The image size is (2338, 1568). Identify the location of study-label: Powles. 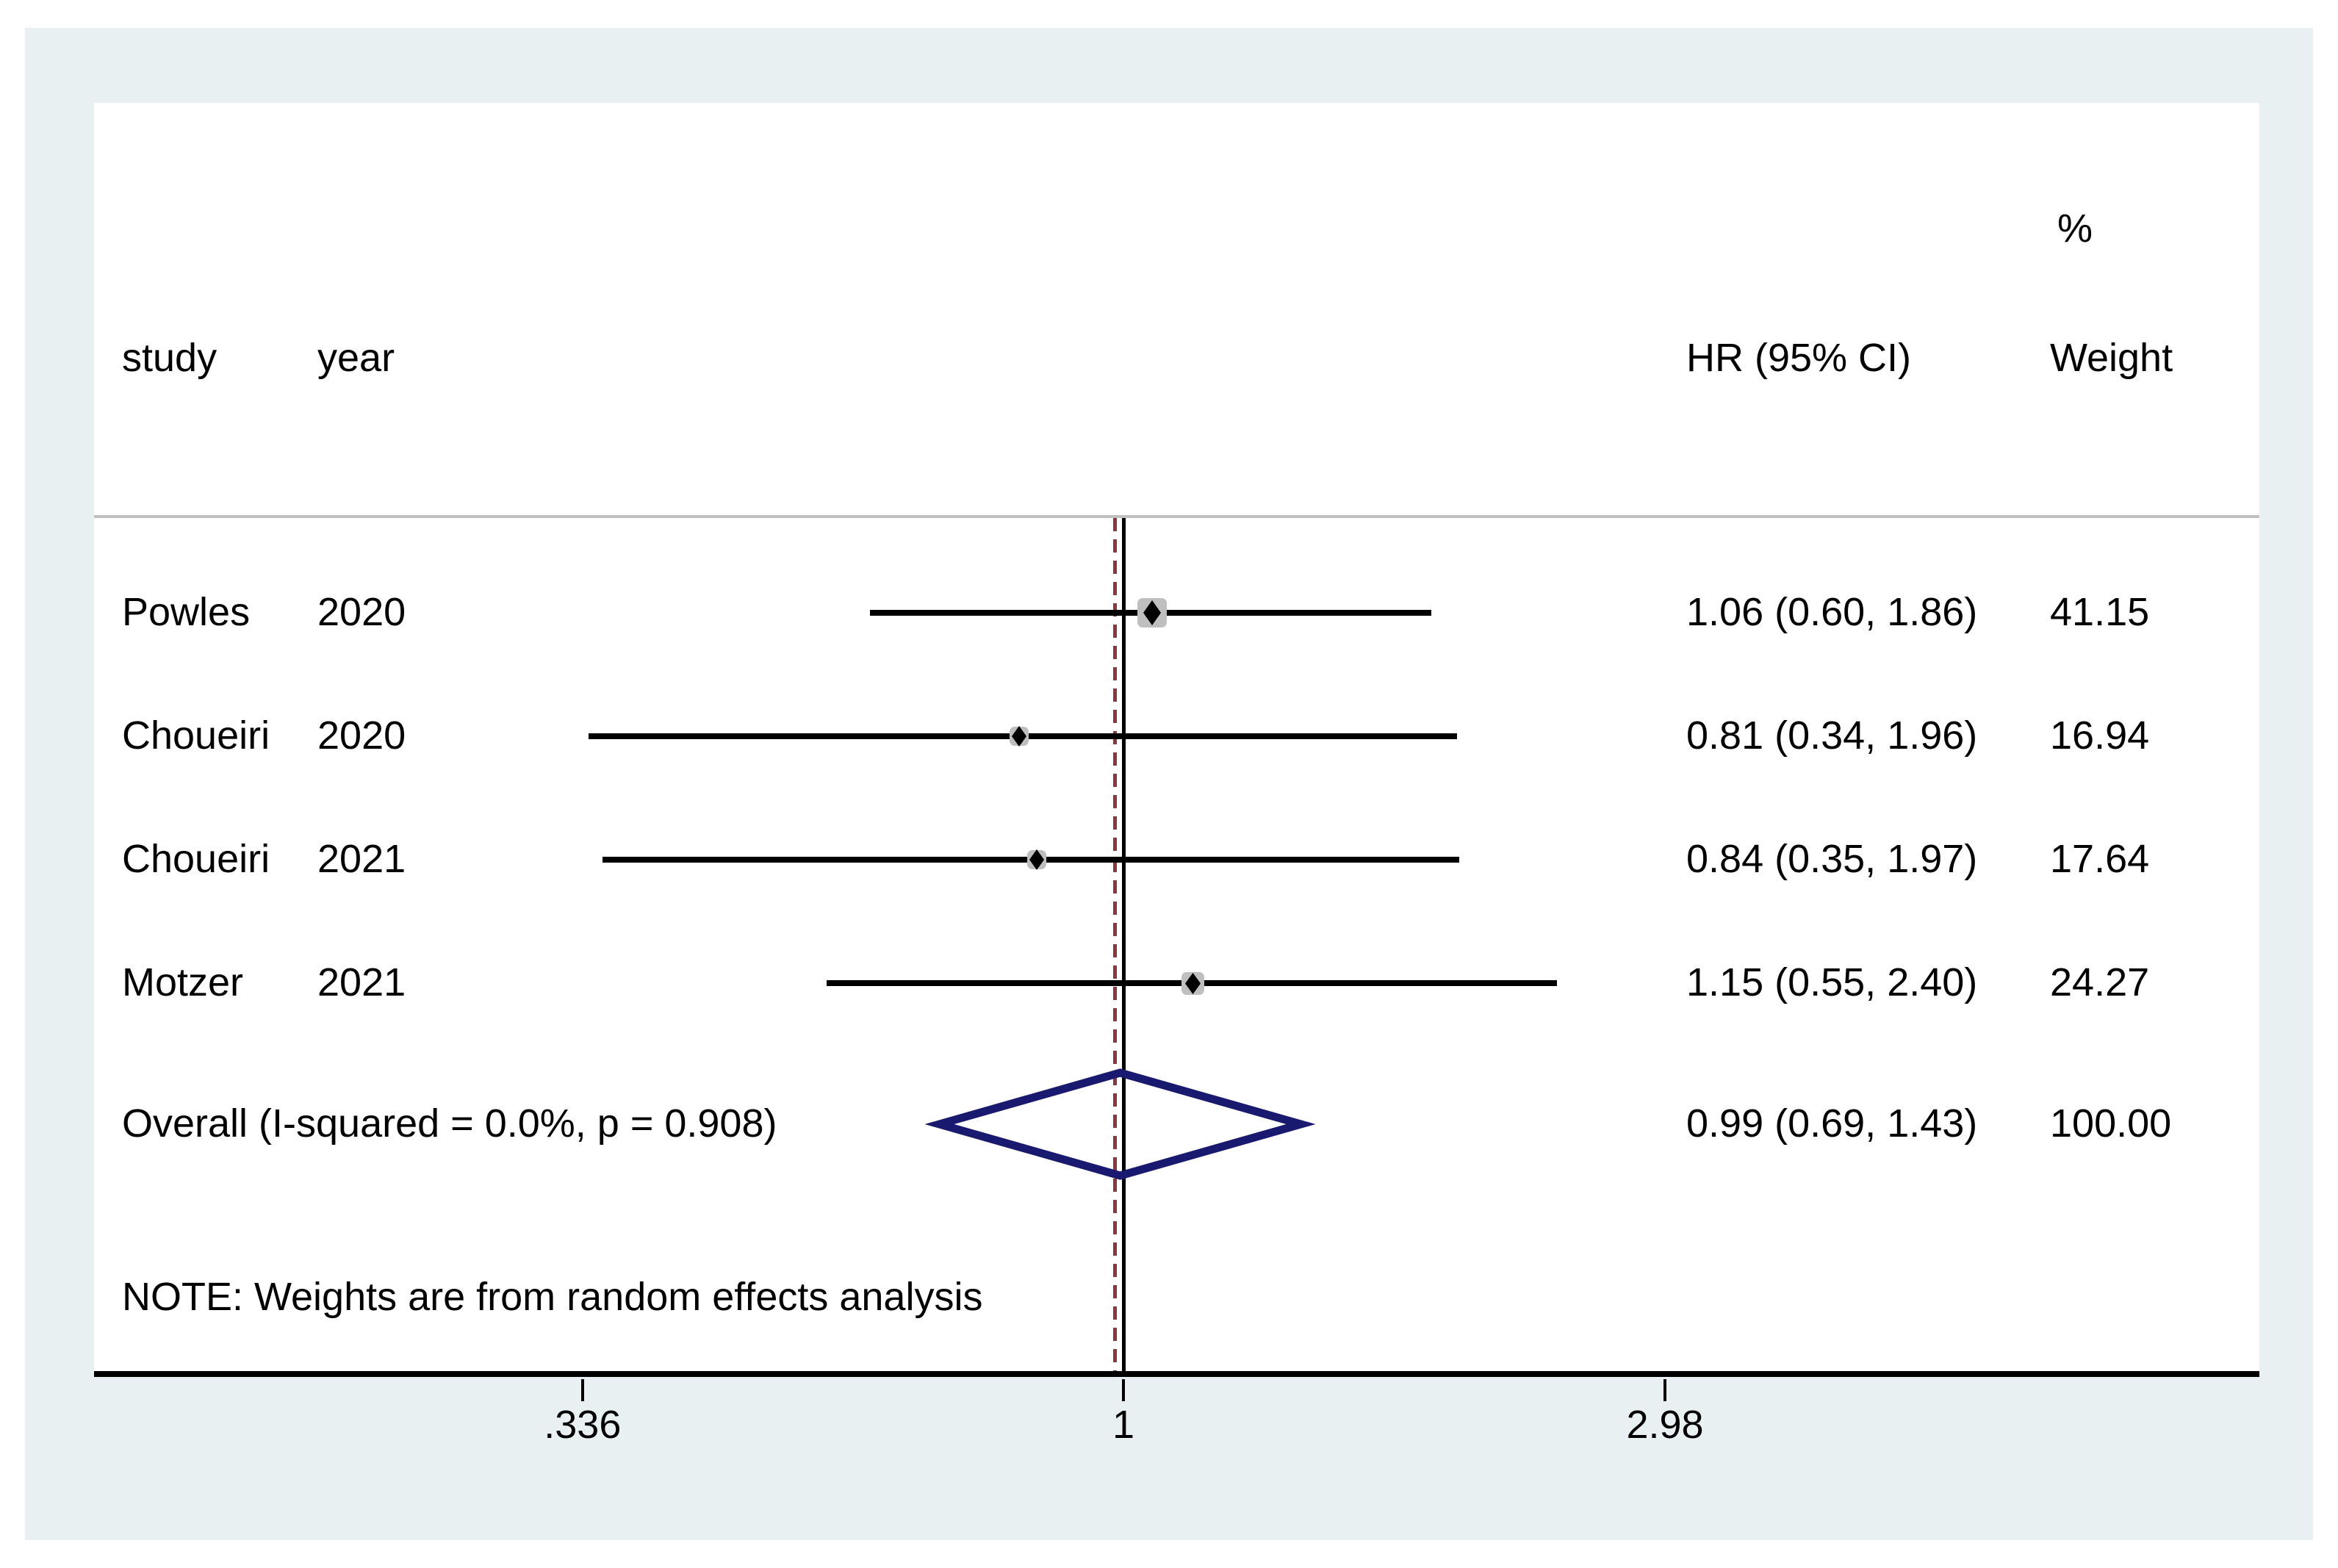
(186, 611).